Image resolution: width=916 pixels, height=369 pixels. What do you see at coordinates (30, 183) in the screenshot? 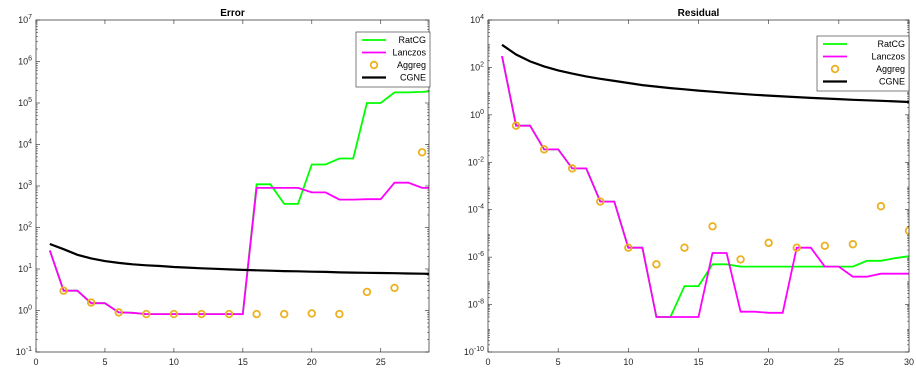
I see `y-tick-exponent: 3` at bounding box center [30, 183].